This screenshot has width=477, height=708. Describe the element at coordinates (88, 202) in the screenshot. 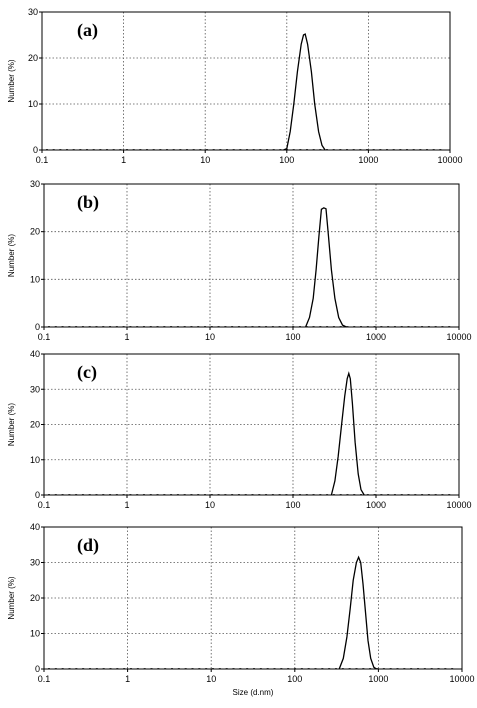

I see `panel-label: (b)` at that location.